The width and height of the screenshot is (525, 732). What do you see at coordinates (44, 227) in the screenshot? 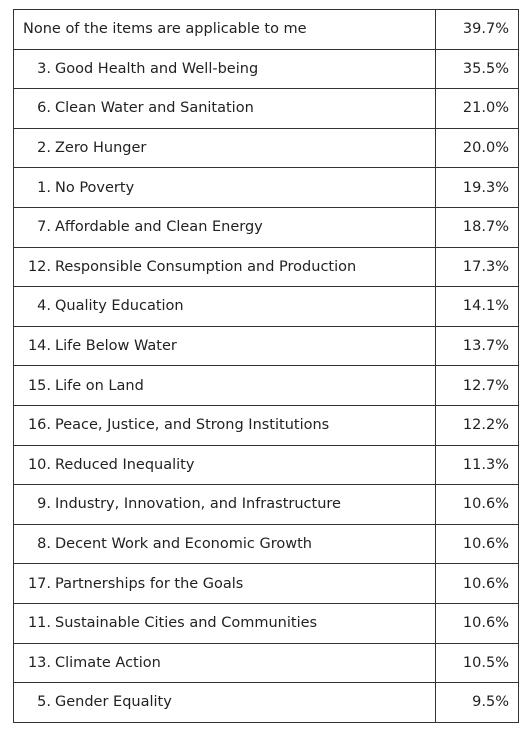
I see `goal-number: 7.` at bounding box center [44, 227].